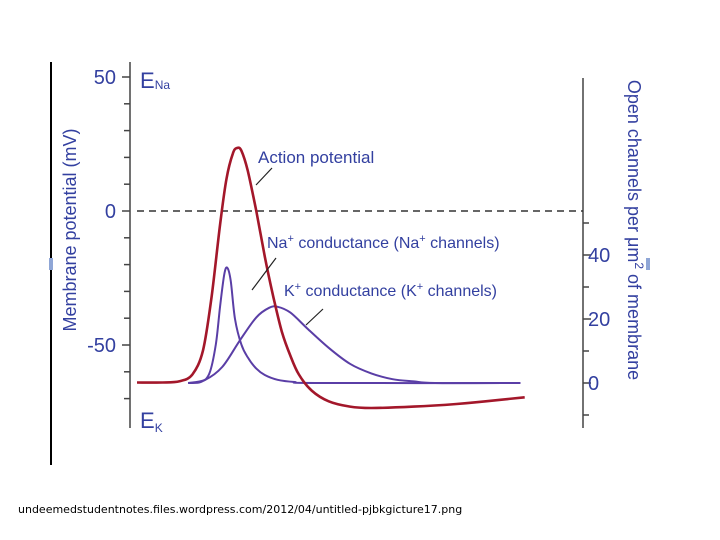 This screenshot has height=540, width=720. Describe the element at coordinates (634, 324) in the screenshot. I see `right-axis-label-suffix: of membrane` at that location.